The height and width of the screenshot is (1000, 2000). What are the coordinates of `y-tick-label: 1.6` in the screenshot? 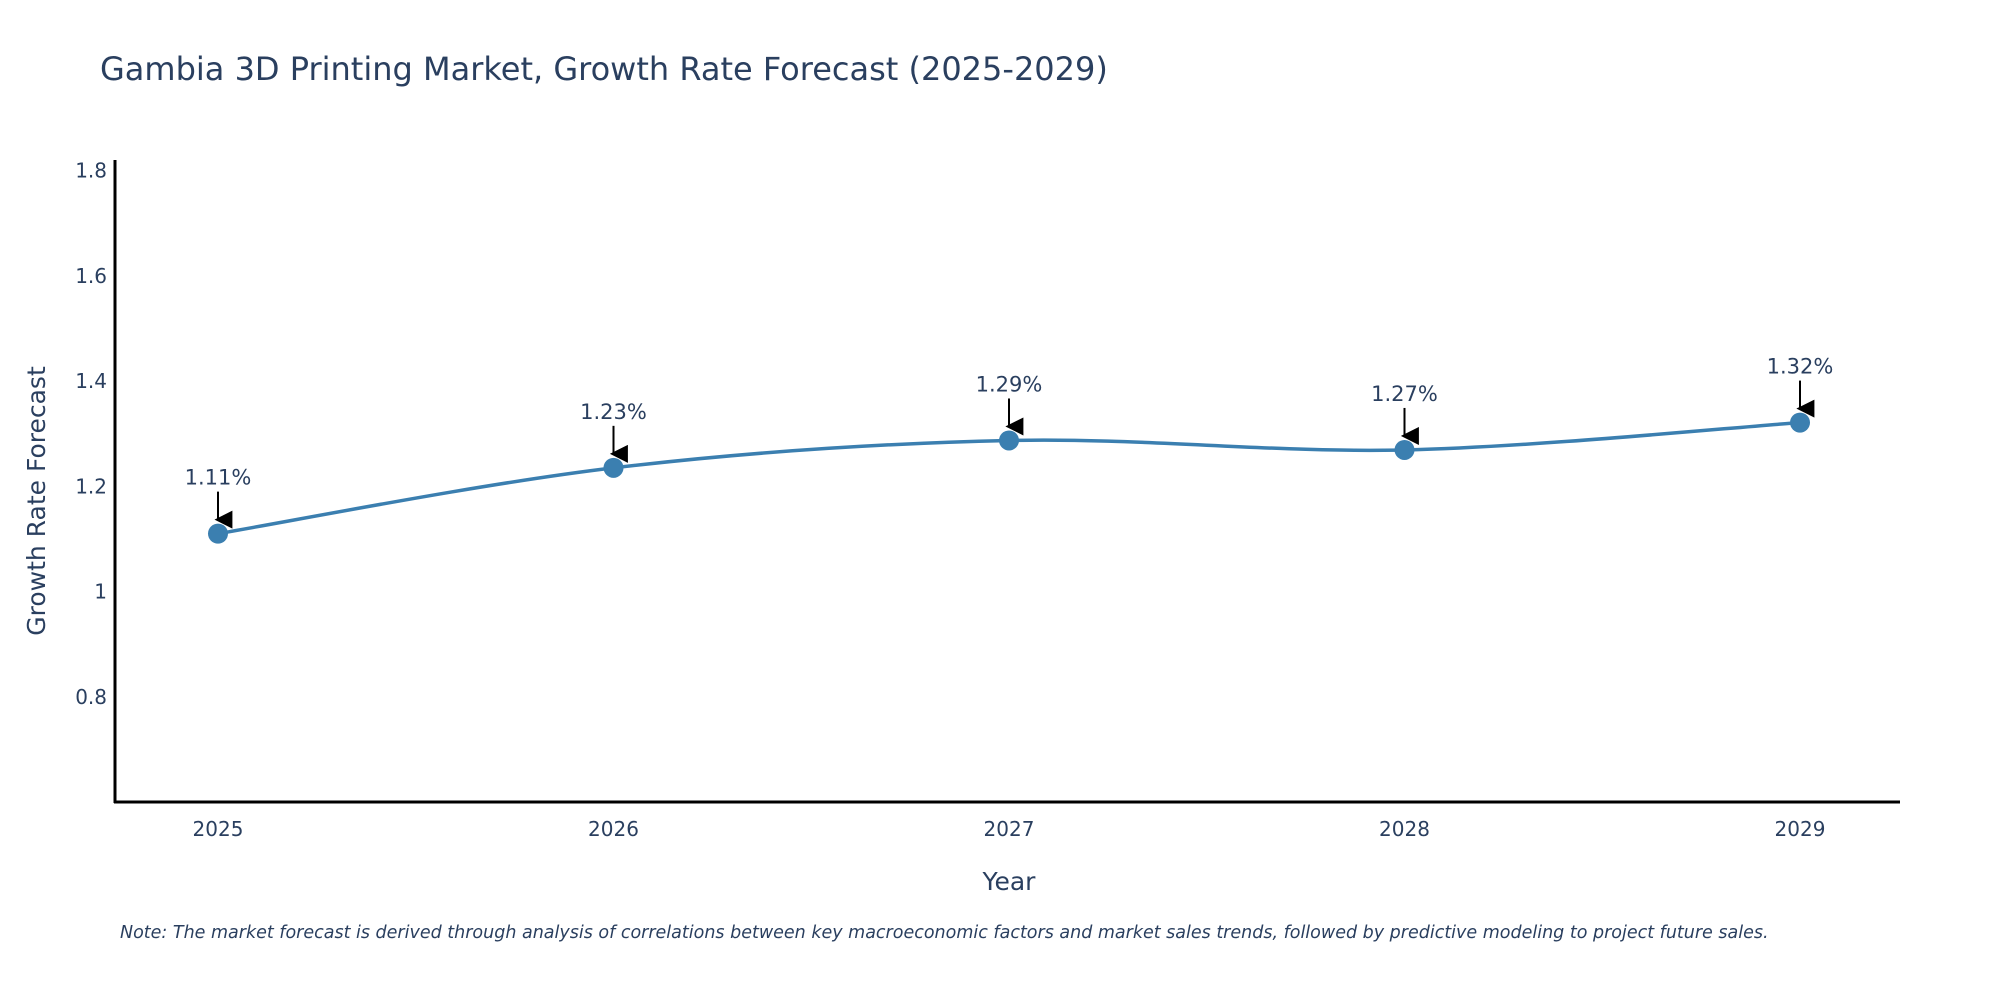 It's located at (91, 276).